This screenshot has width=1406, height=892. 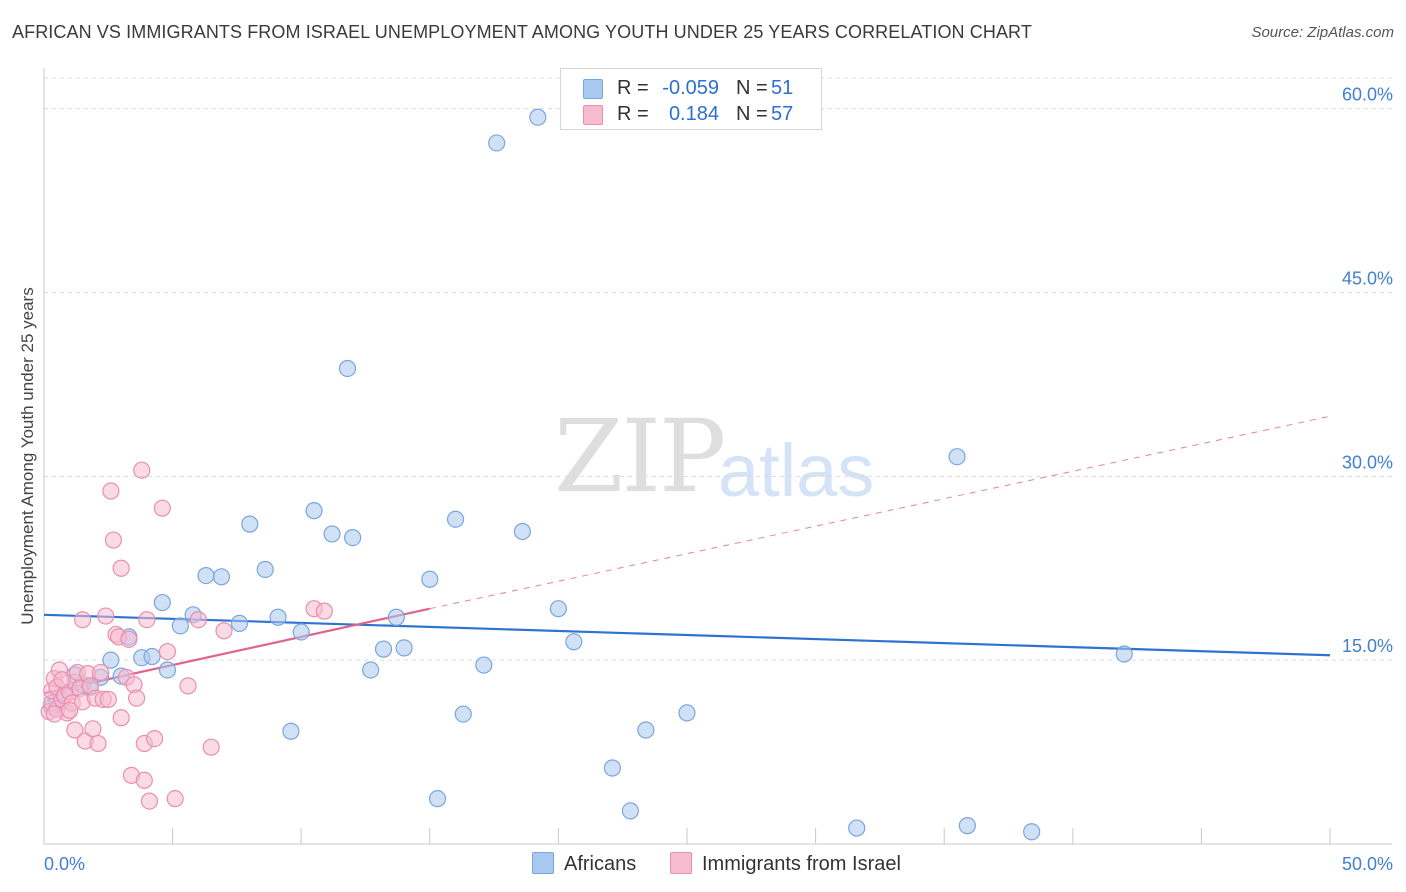 I want to click on bottom-legend-africans: Africans, so click(x=584, y=864).